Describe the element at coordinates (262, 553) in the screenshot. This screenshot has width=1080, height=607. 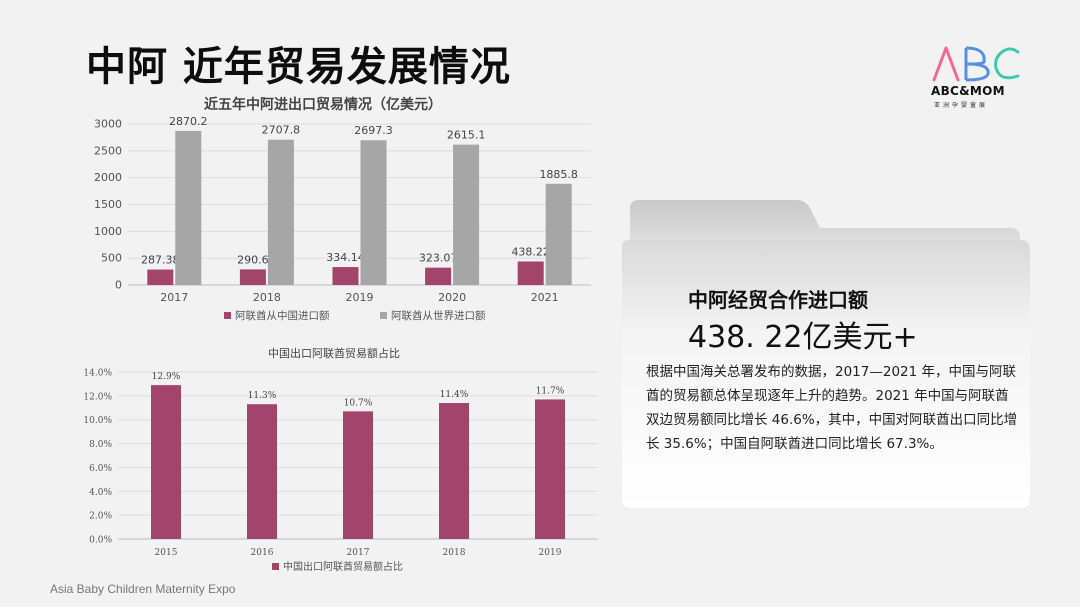
I see `x-tick-label: 2016` at that location.